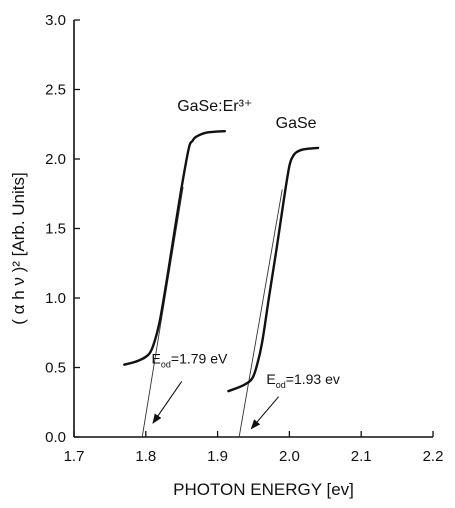 The image size is (455, 508). I want to click on x-tick-label: 2.1, so click(361, 456).